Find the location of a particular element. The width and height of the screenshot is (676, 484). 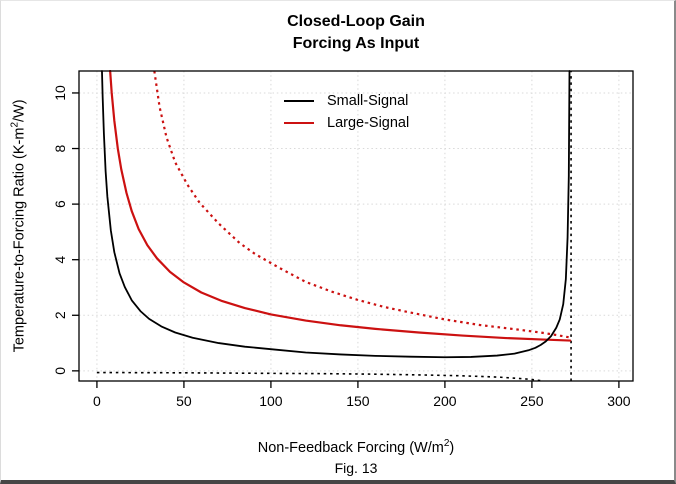

x-tick-label-0: 0 is located at coordinates (97, 401).